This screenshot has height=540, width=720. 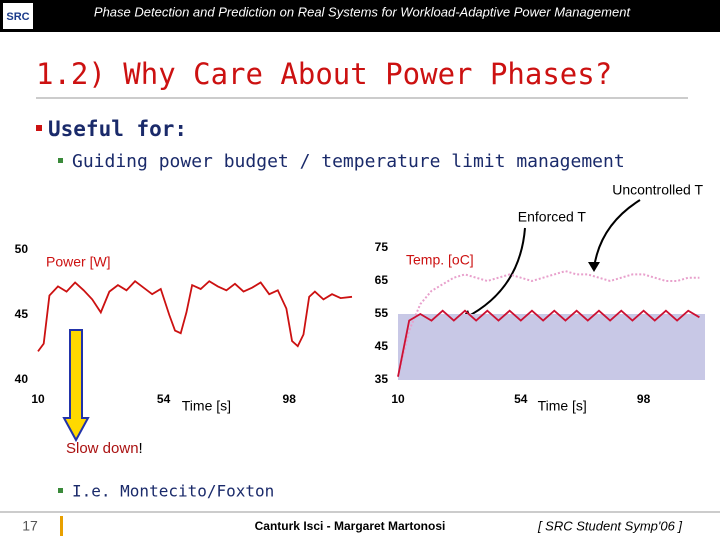 I want to click on y-tick-label: 40, so click(x=22, y=379).